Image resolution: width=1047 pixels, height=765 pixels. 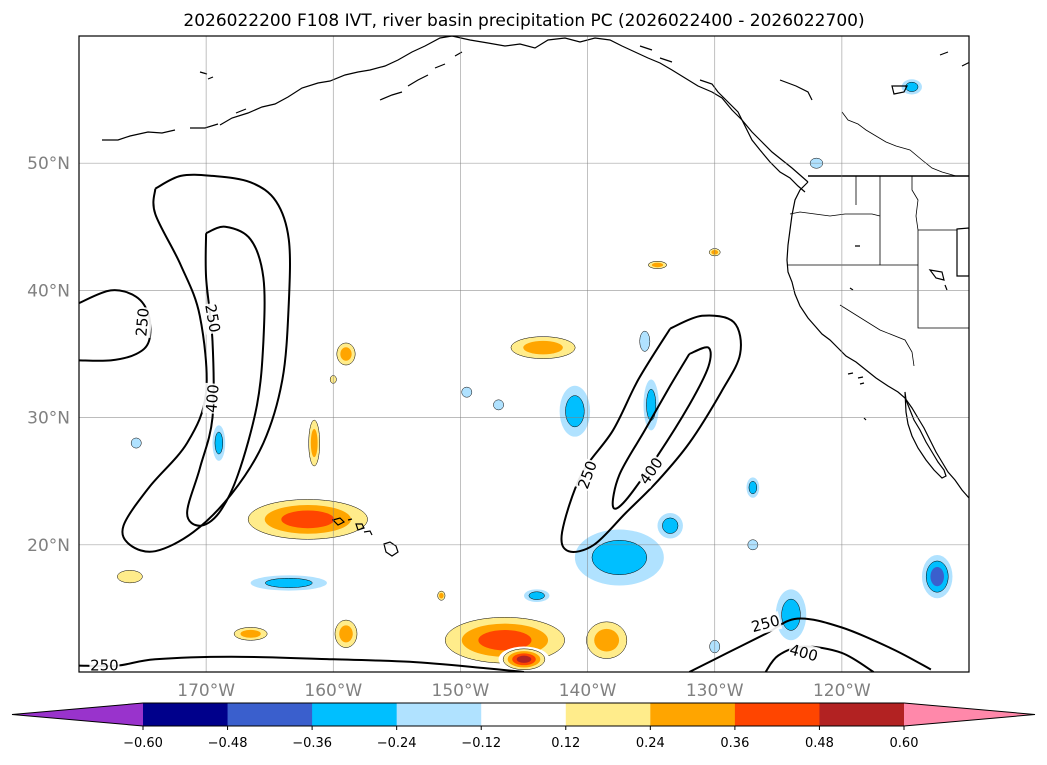 What do you see at coordinates (819, 743) in the screenshot?
I see `colorbar-tick-label: 0.48` at bounding box center [819, 743].